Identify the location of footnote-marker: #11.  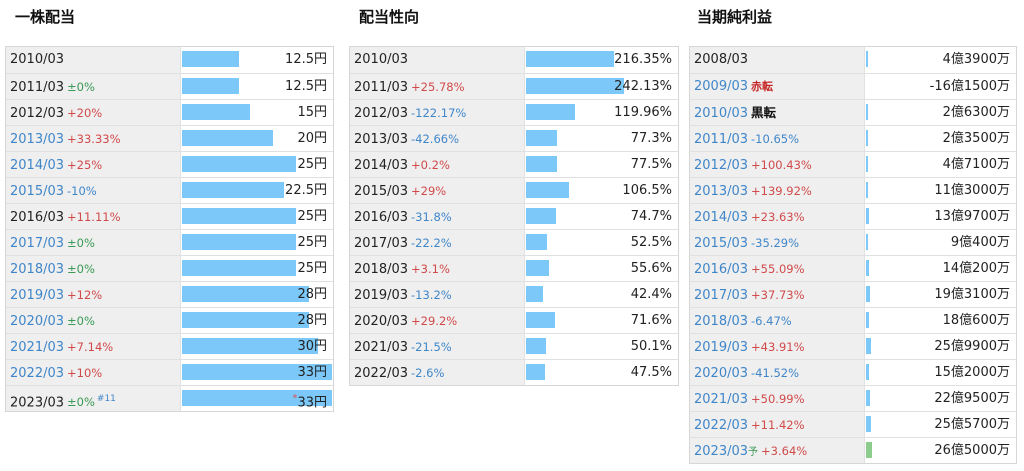
(106, 399).